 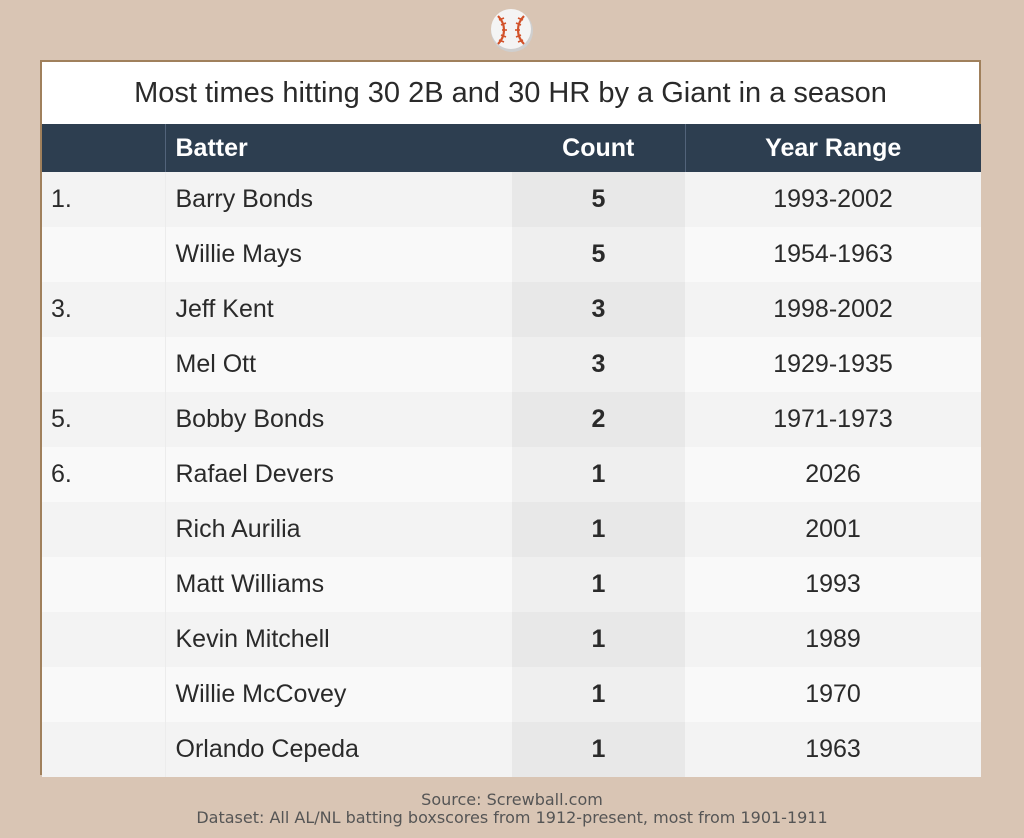 I want to click on table-row: 5. Bobby Bonds 2 1971-1973, so click(x=511, y=419).